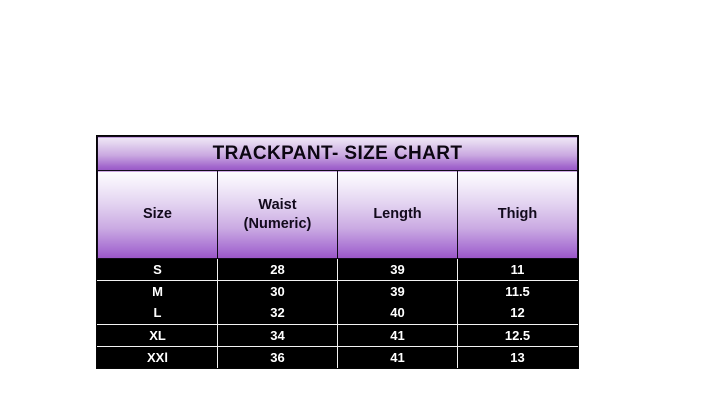 This screenshot has height=419, width=704. Describe the element at coordinates (517, 269) in the screenshot. I see `cell-thigh: 11` at that location.